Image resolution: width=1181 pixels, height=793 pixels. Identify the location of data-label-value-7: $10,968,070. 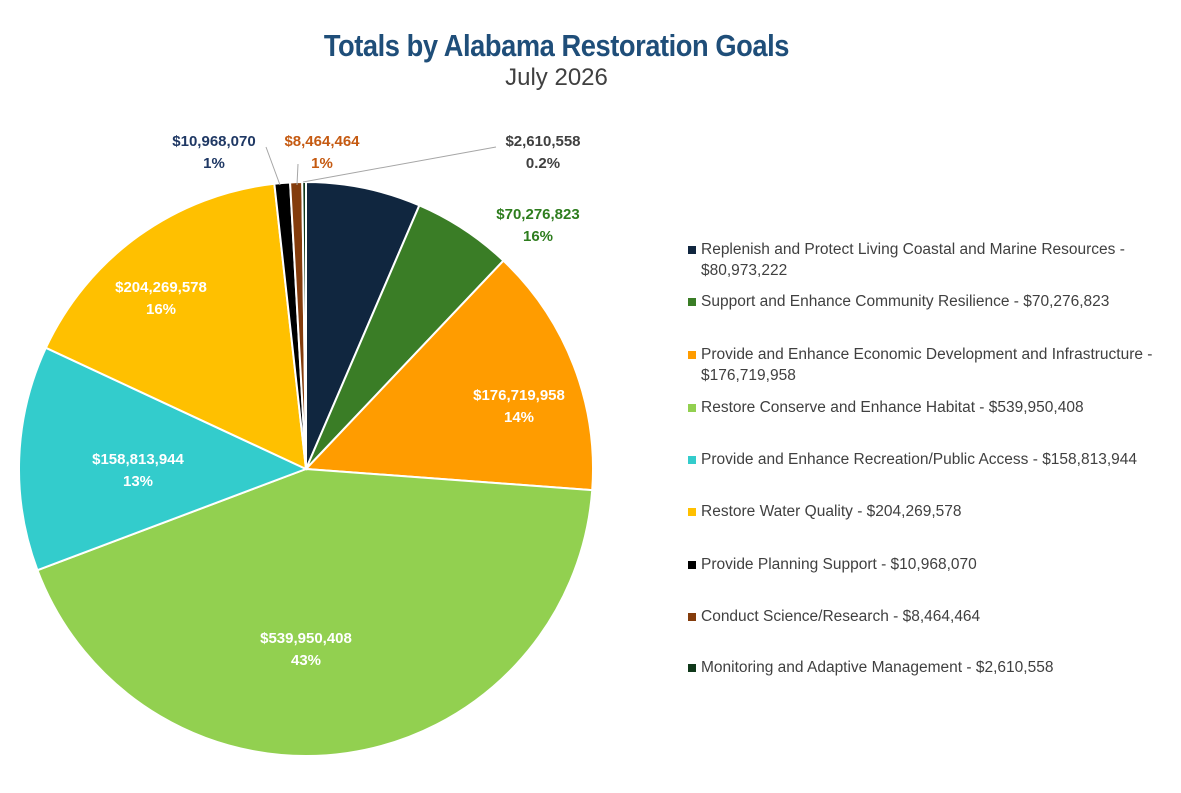
(213, 141).